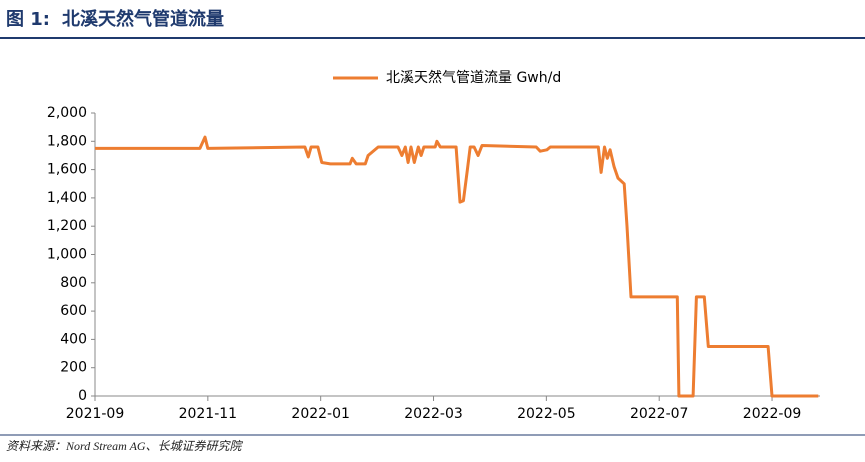  Describe the element at coordinates (95, 414) in the screenshot. I see `x-tick-label: 2021-09` at that location.